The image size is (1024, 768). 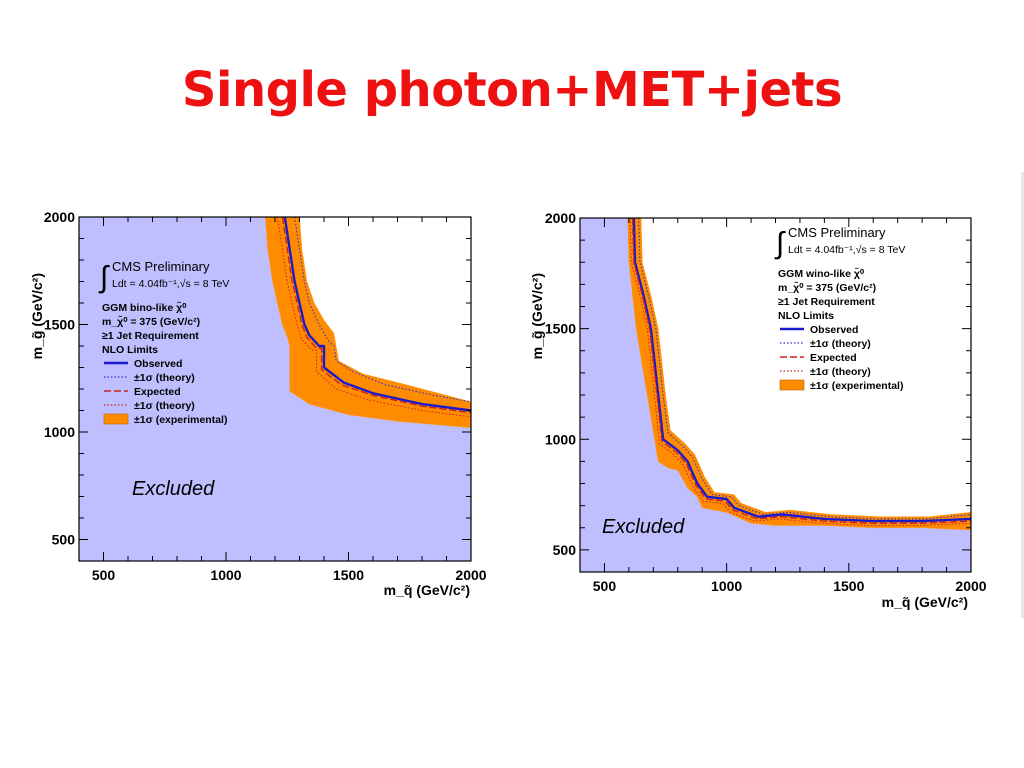 What do you see at coordinates (383, 309) in the screenshot?
I see `series-line-theory-plus` at bounding box center [383, 309].